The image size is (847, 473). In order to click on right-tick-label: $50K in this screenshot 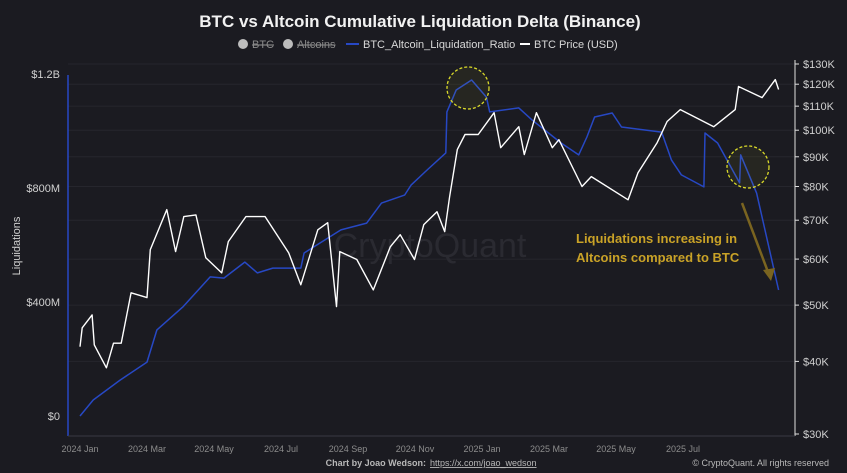, I will do `click(816, 306)`.